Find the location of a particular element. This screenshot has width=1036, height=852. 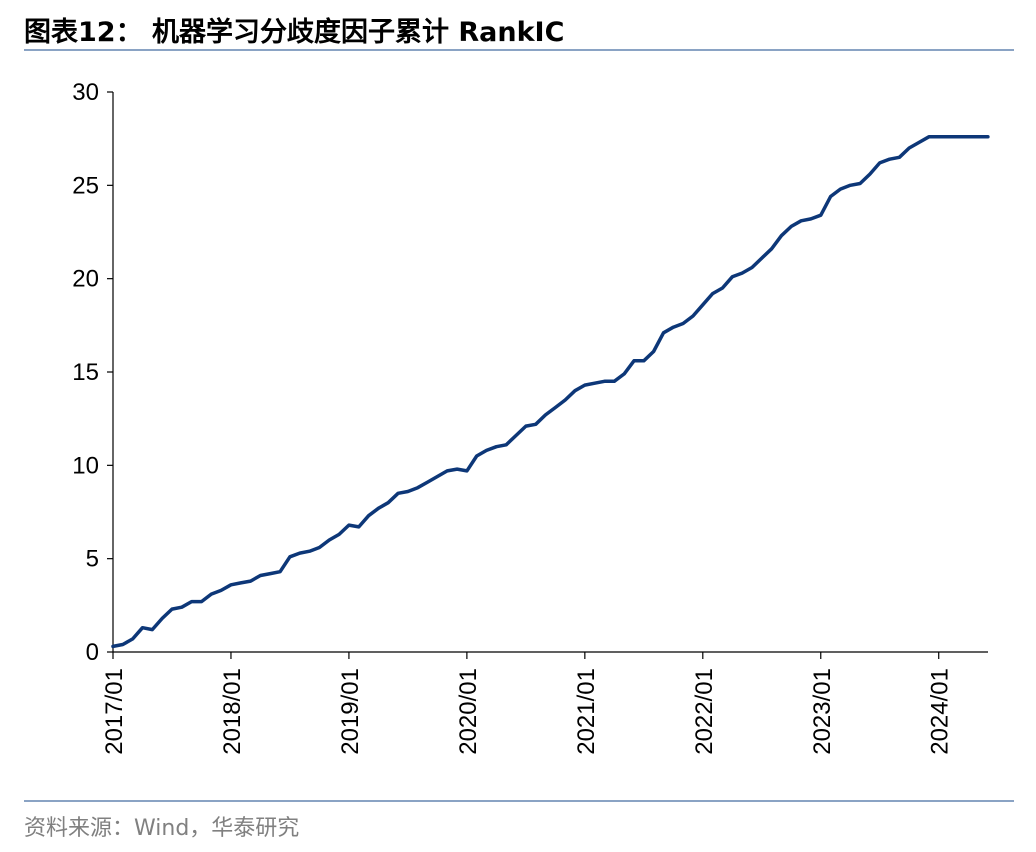

title-divider is located at coordinates (519, 50).